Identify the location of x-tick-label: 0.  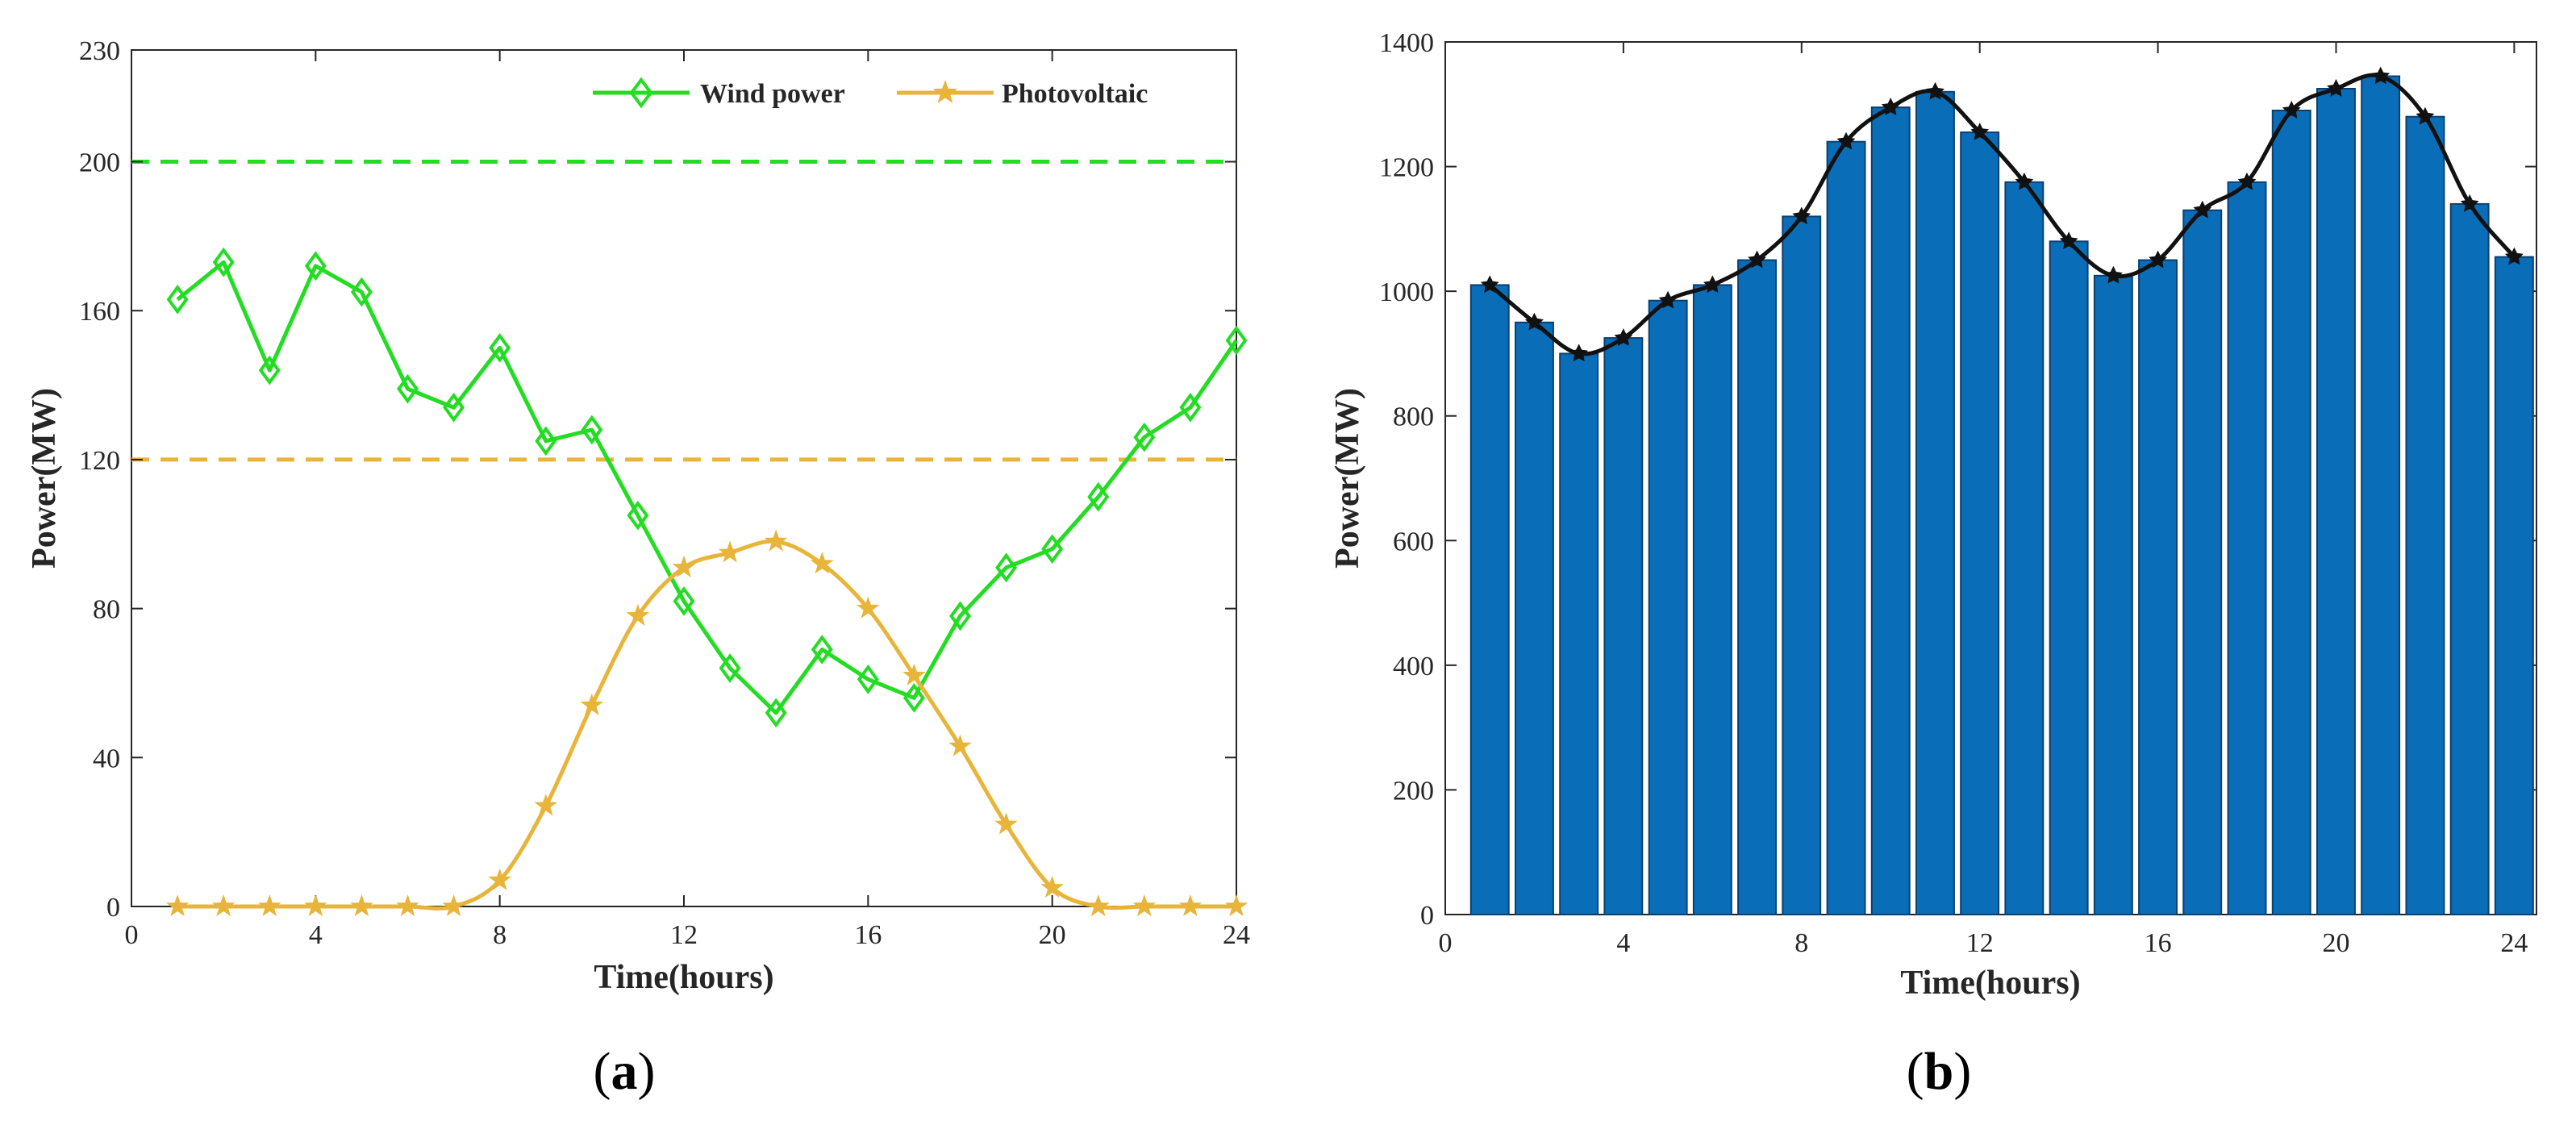
(1446, 943).